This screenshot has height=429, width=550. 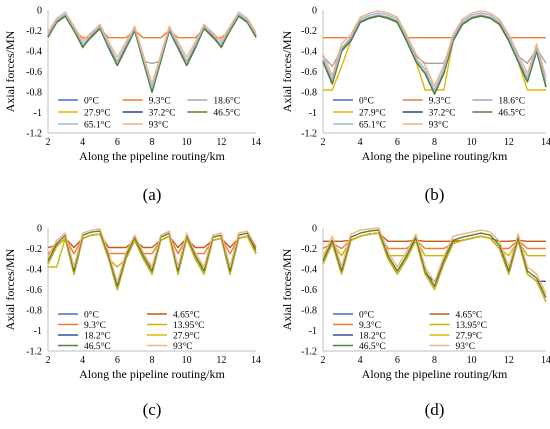 What do you see at coordinates (97, 125) in the screenshot?
I see `legend-label: 65.1°C` at bounding box center [97, 125].